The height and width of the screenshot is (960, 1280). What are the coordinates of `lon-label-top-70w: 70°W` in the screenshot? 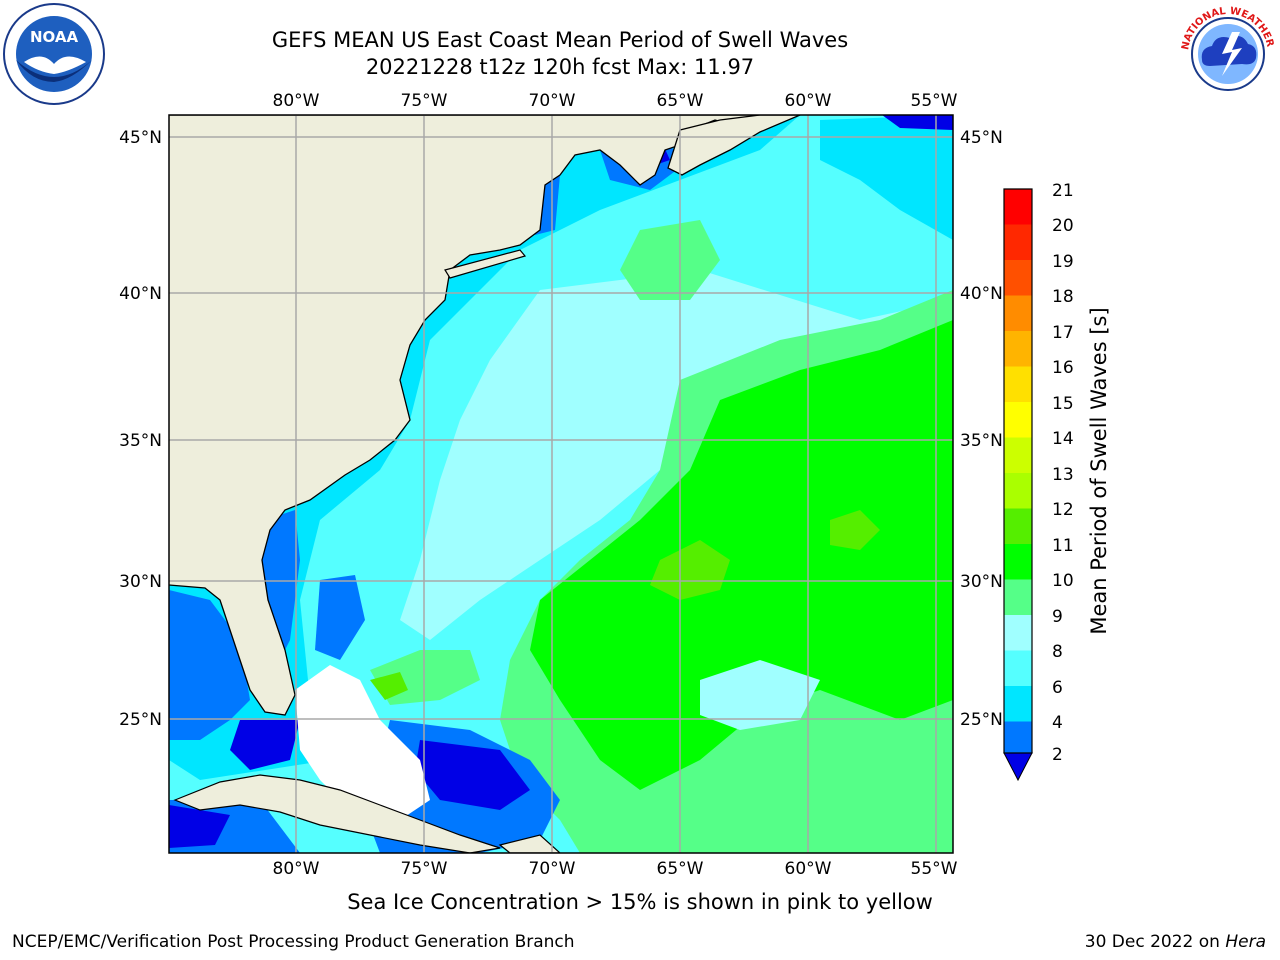 It's located at (552, 101).